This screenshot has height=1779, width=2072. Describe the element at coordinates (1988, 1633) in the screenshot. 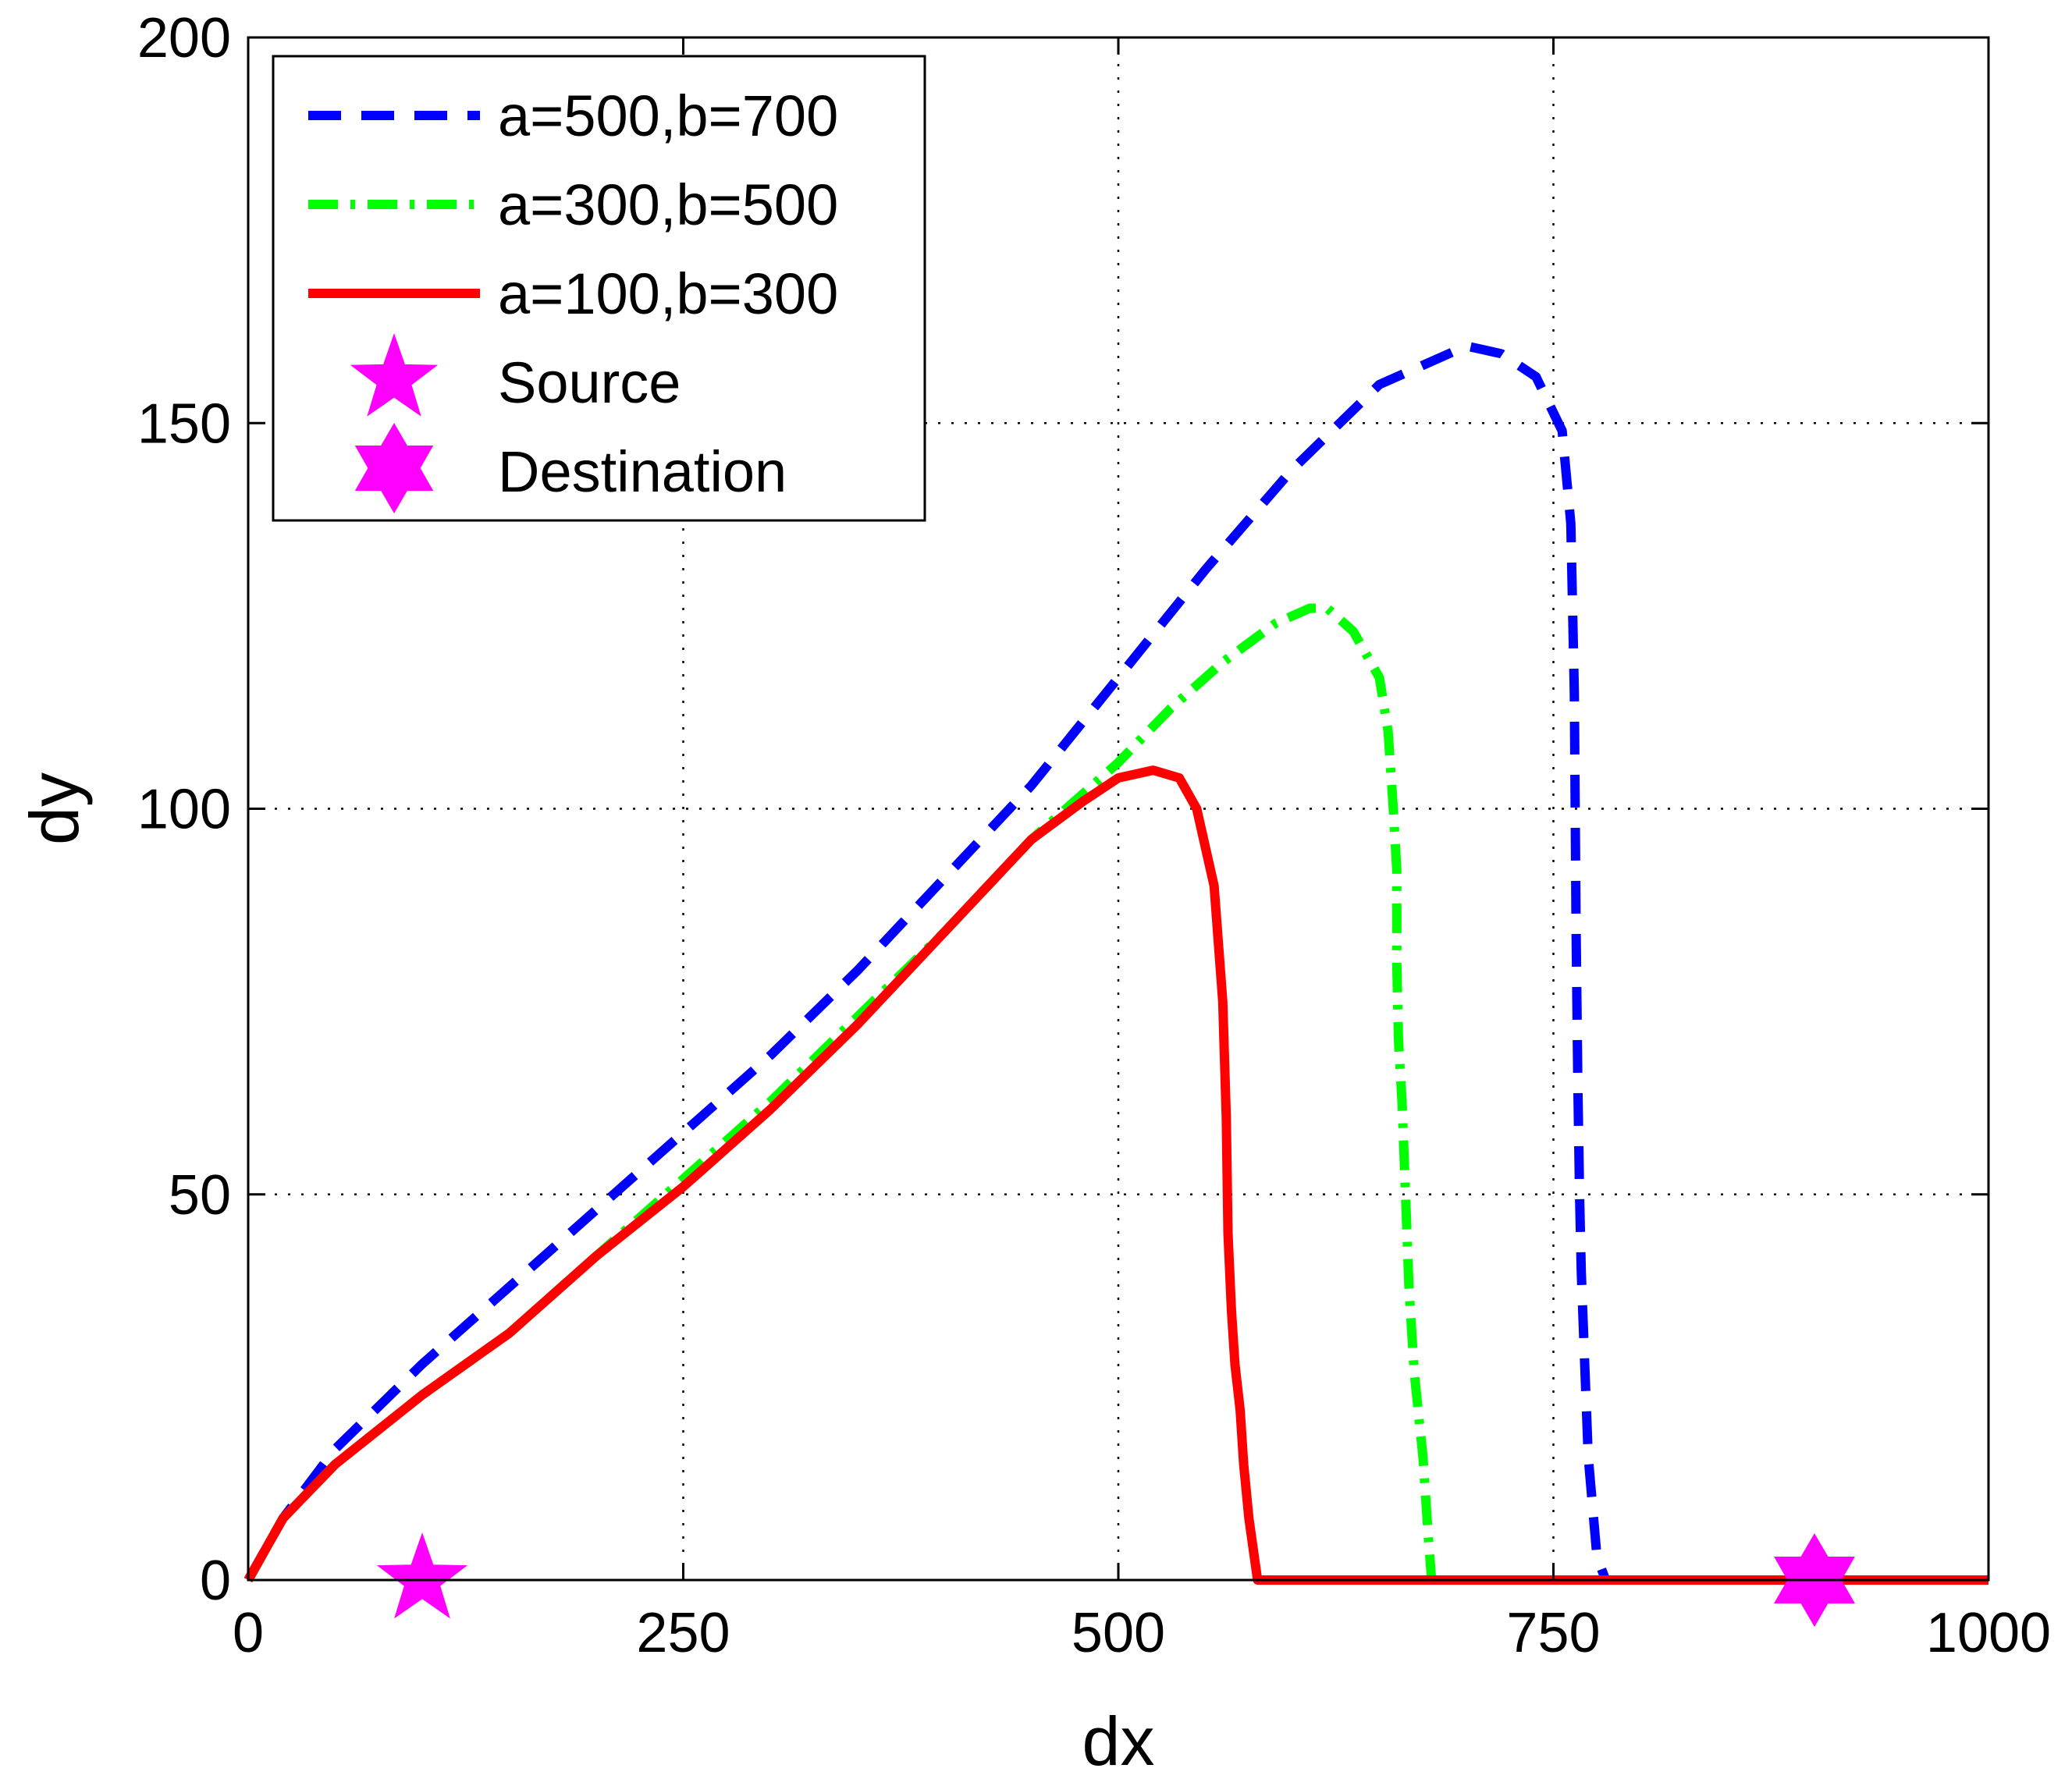

I see `x-tick-label: 1000` at that location.